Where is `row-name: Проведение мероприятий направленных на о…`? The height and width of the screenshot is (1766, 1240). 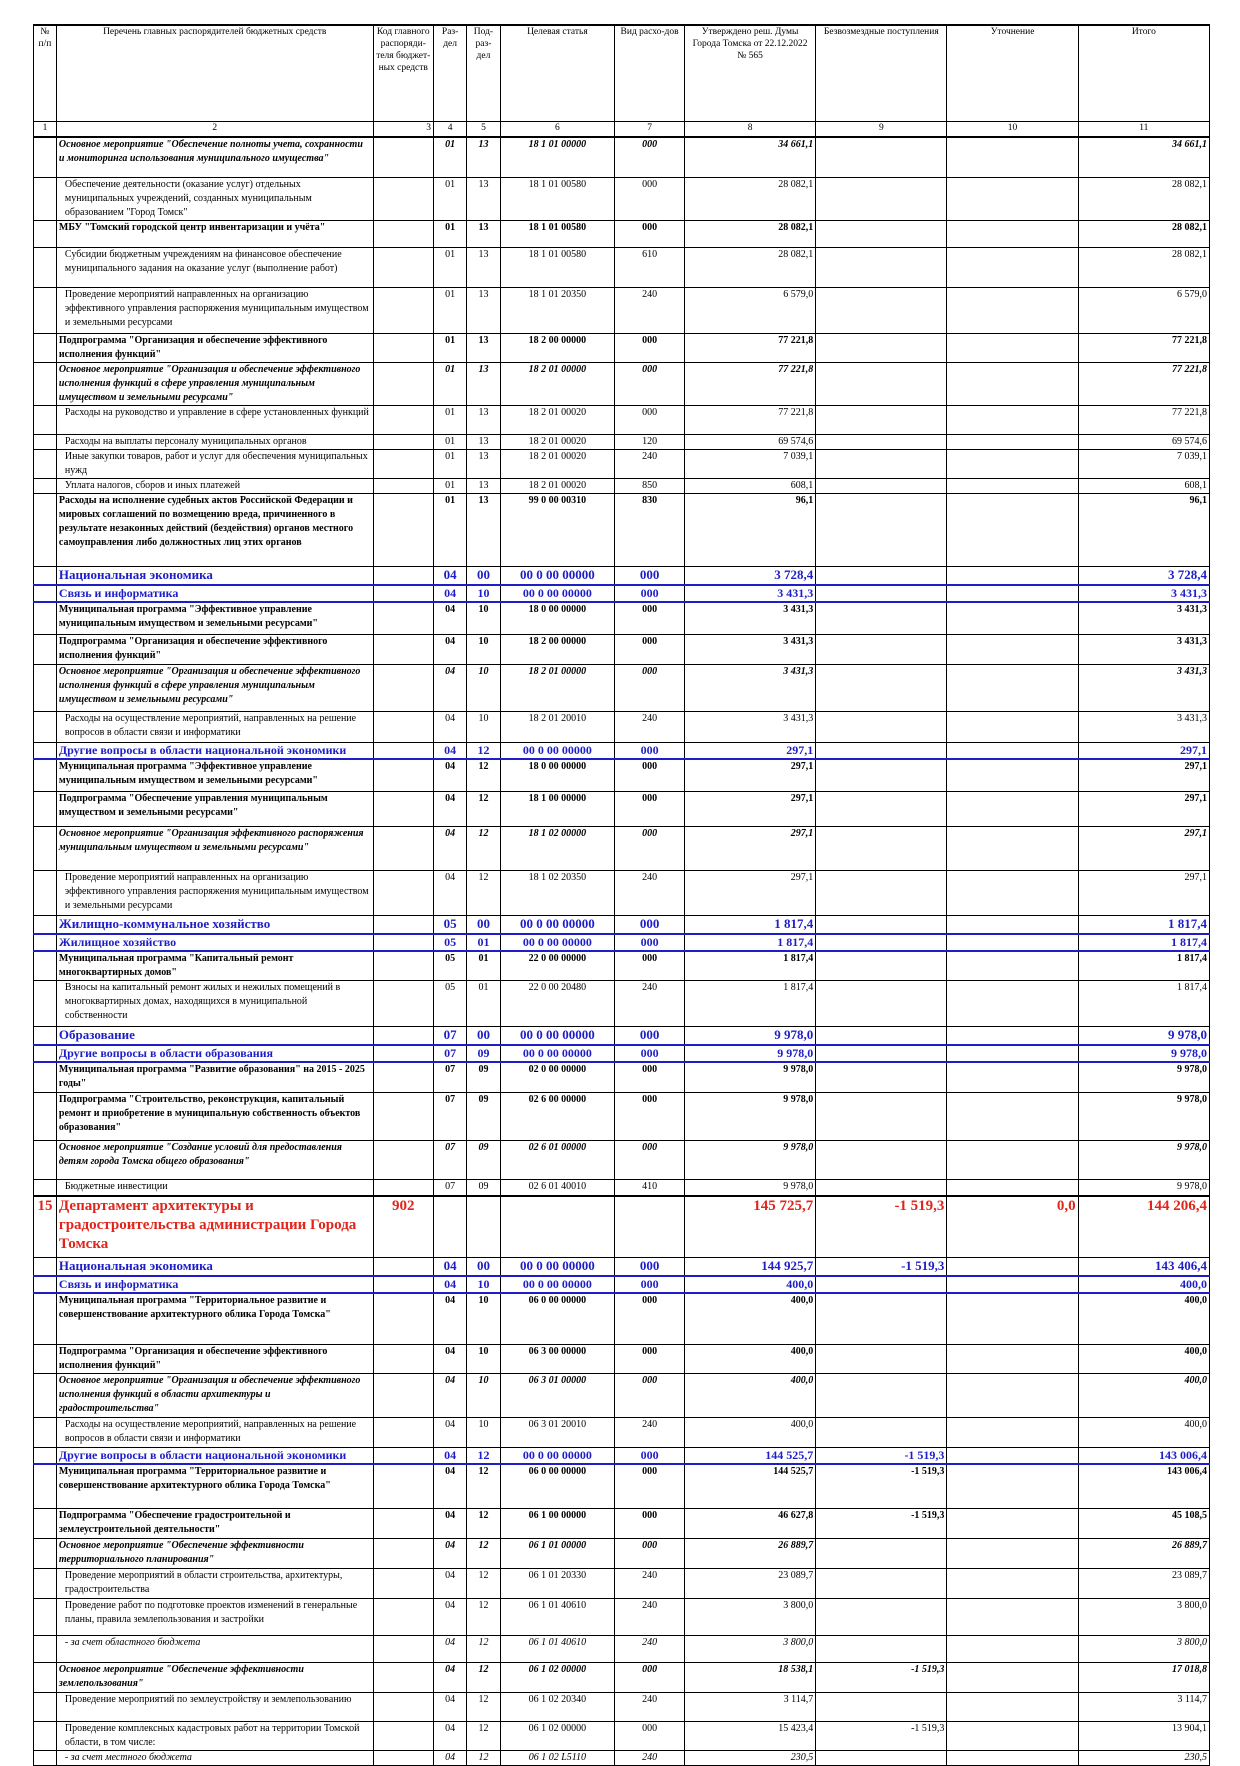
row-name: Проведение мероприятий направленных на о… is located at coordinates (214, 893).